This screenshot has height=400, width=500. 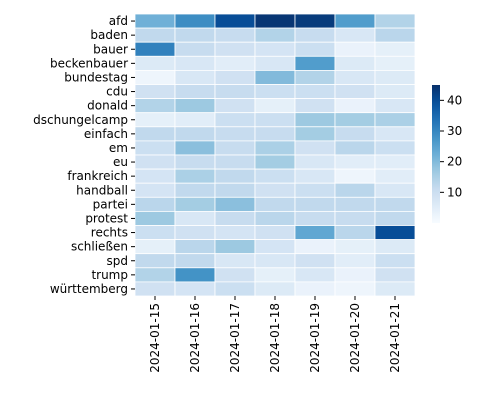 What do you see at coordinates (454, 100) in the screenshot?
I see `colorbar-tick-label: 40` at bounding box center [454, 100].